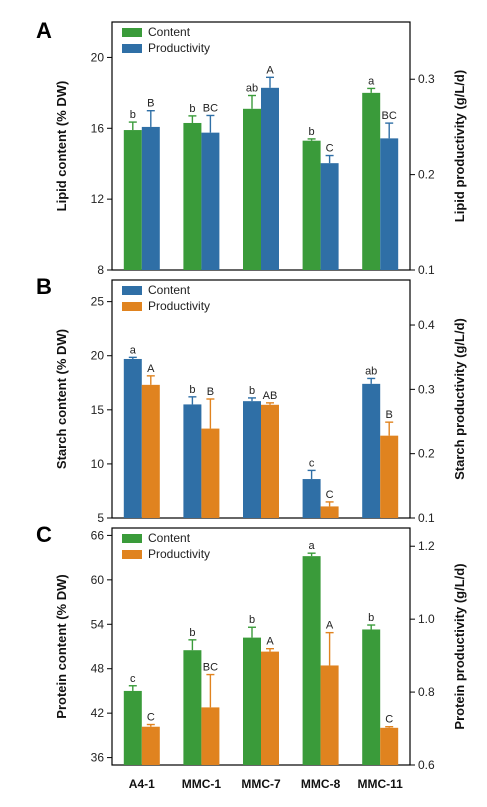  Describe the element at coordinates (426, 692) in the screenshot. I see `y2-tick-label: 0.8` at that location.